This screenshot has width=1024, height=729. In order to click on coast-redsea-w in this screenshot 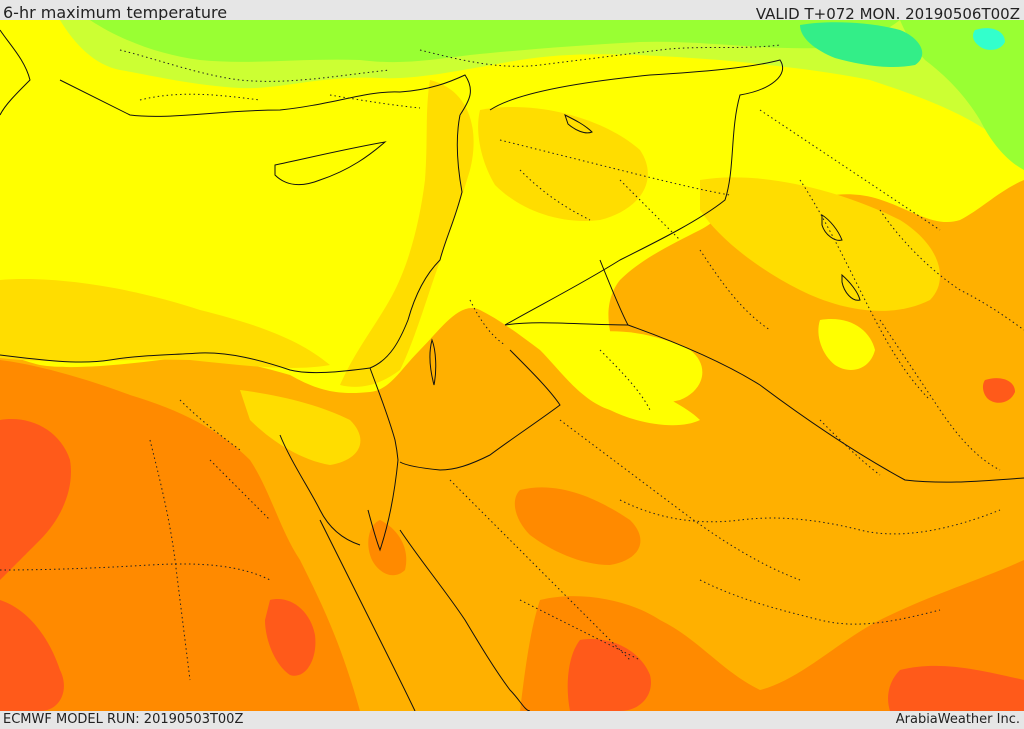, I will do `click(367, 615)`.